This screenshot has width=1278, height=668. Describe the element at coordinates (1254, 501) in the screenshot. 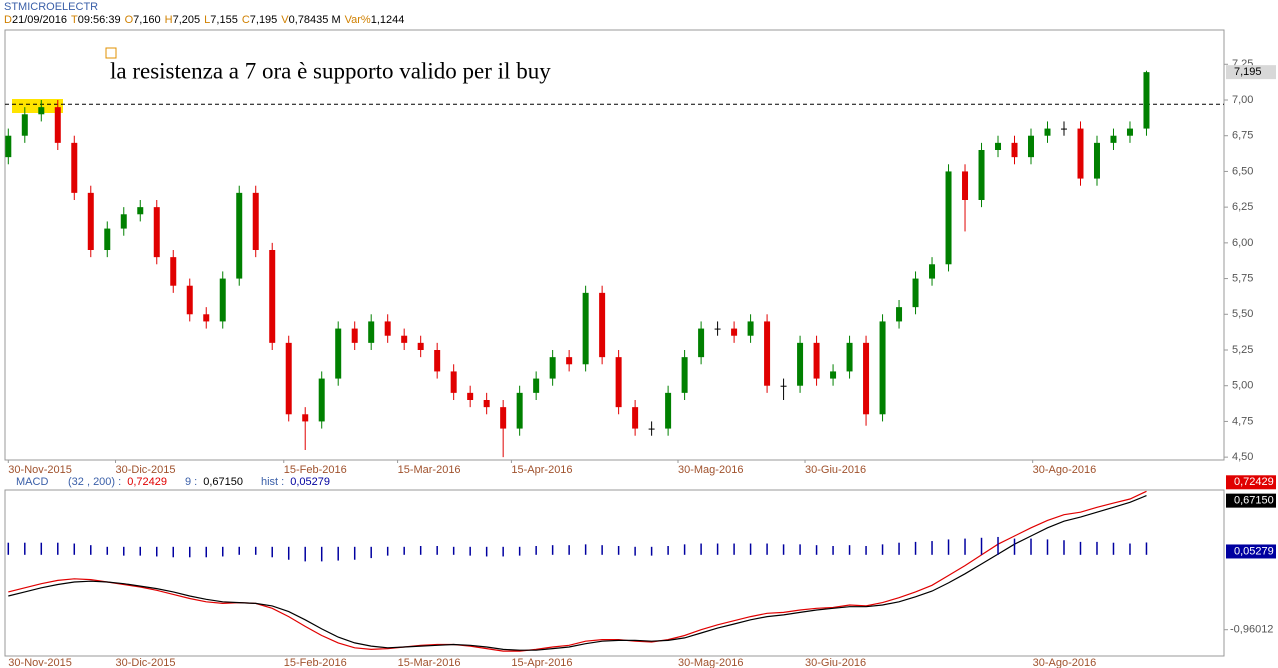

I see `value-box-label: 0,67150` at that location.